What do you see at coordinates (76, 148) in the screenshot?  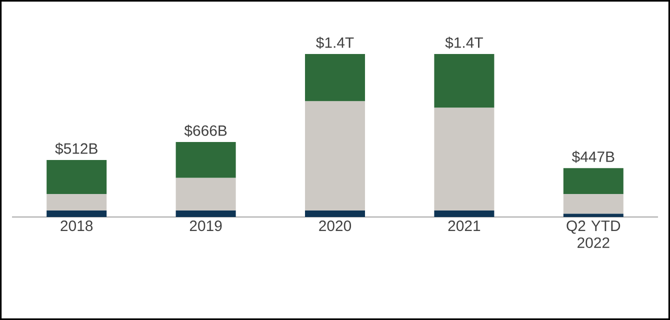 I see `annotation: $512B` at bounding box center [76, 148].